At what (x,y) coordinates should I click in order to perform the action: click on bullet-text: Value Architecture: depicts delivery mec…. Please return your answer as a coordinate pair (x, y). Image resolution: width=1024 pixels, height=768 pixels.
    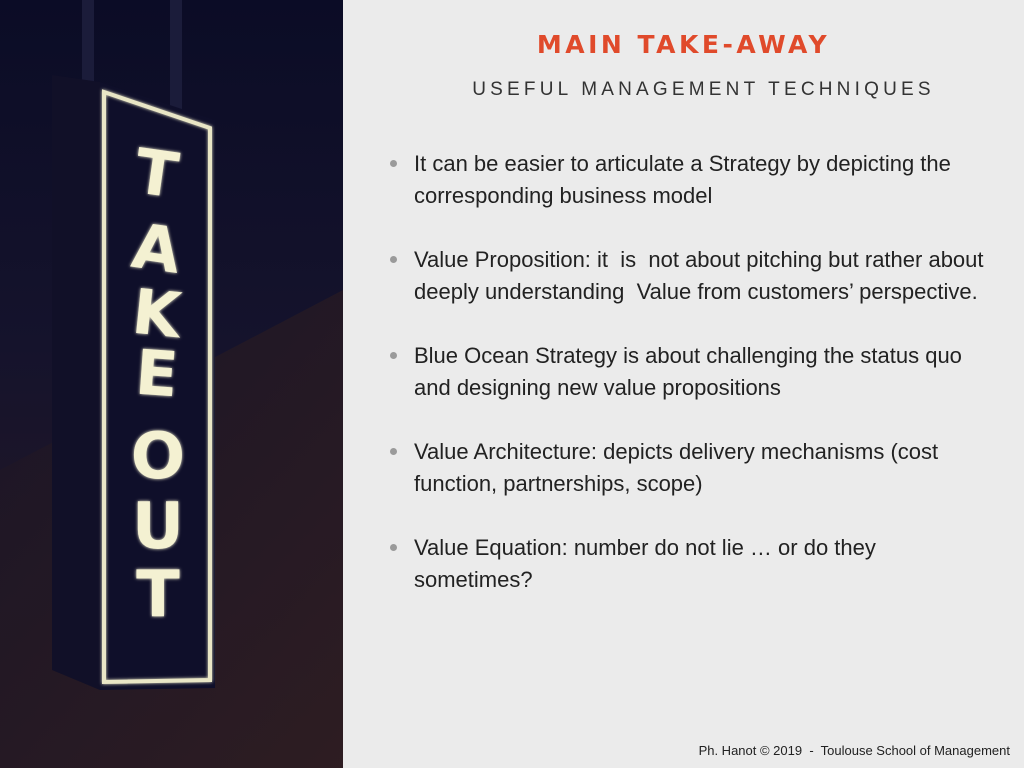
    Looking at the image, I should click on (679, 467).